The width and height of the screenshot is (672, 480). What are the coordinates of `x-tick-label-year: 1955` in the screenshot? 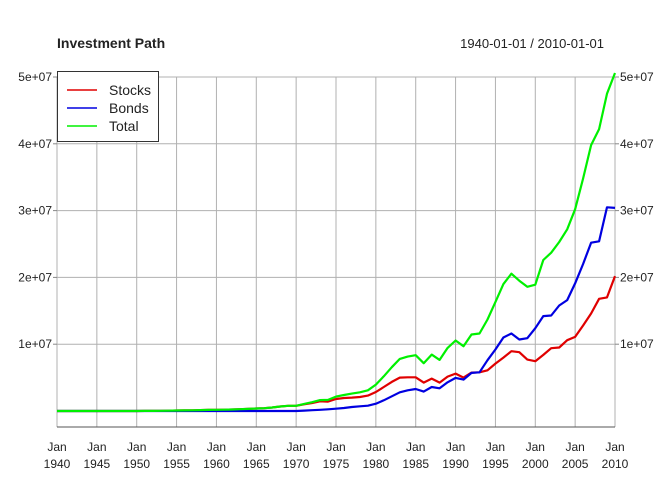 It's located at (176, 464).